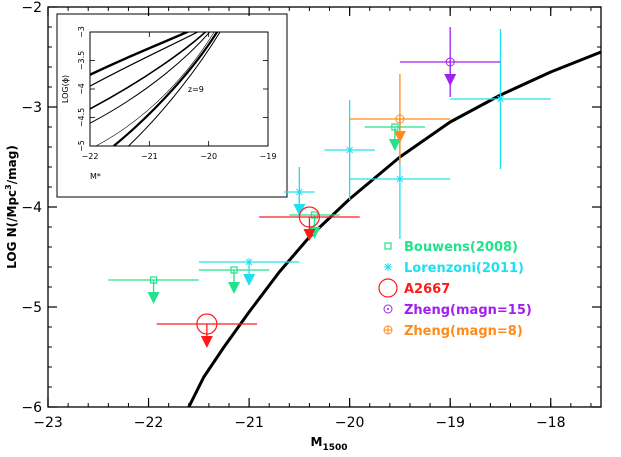 The width and height of the screenshot is (621, 457). Describe the element at coordinates (208, 156) in the screenshot. I see `inset-x-tick-label: −20` at that location.